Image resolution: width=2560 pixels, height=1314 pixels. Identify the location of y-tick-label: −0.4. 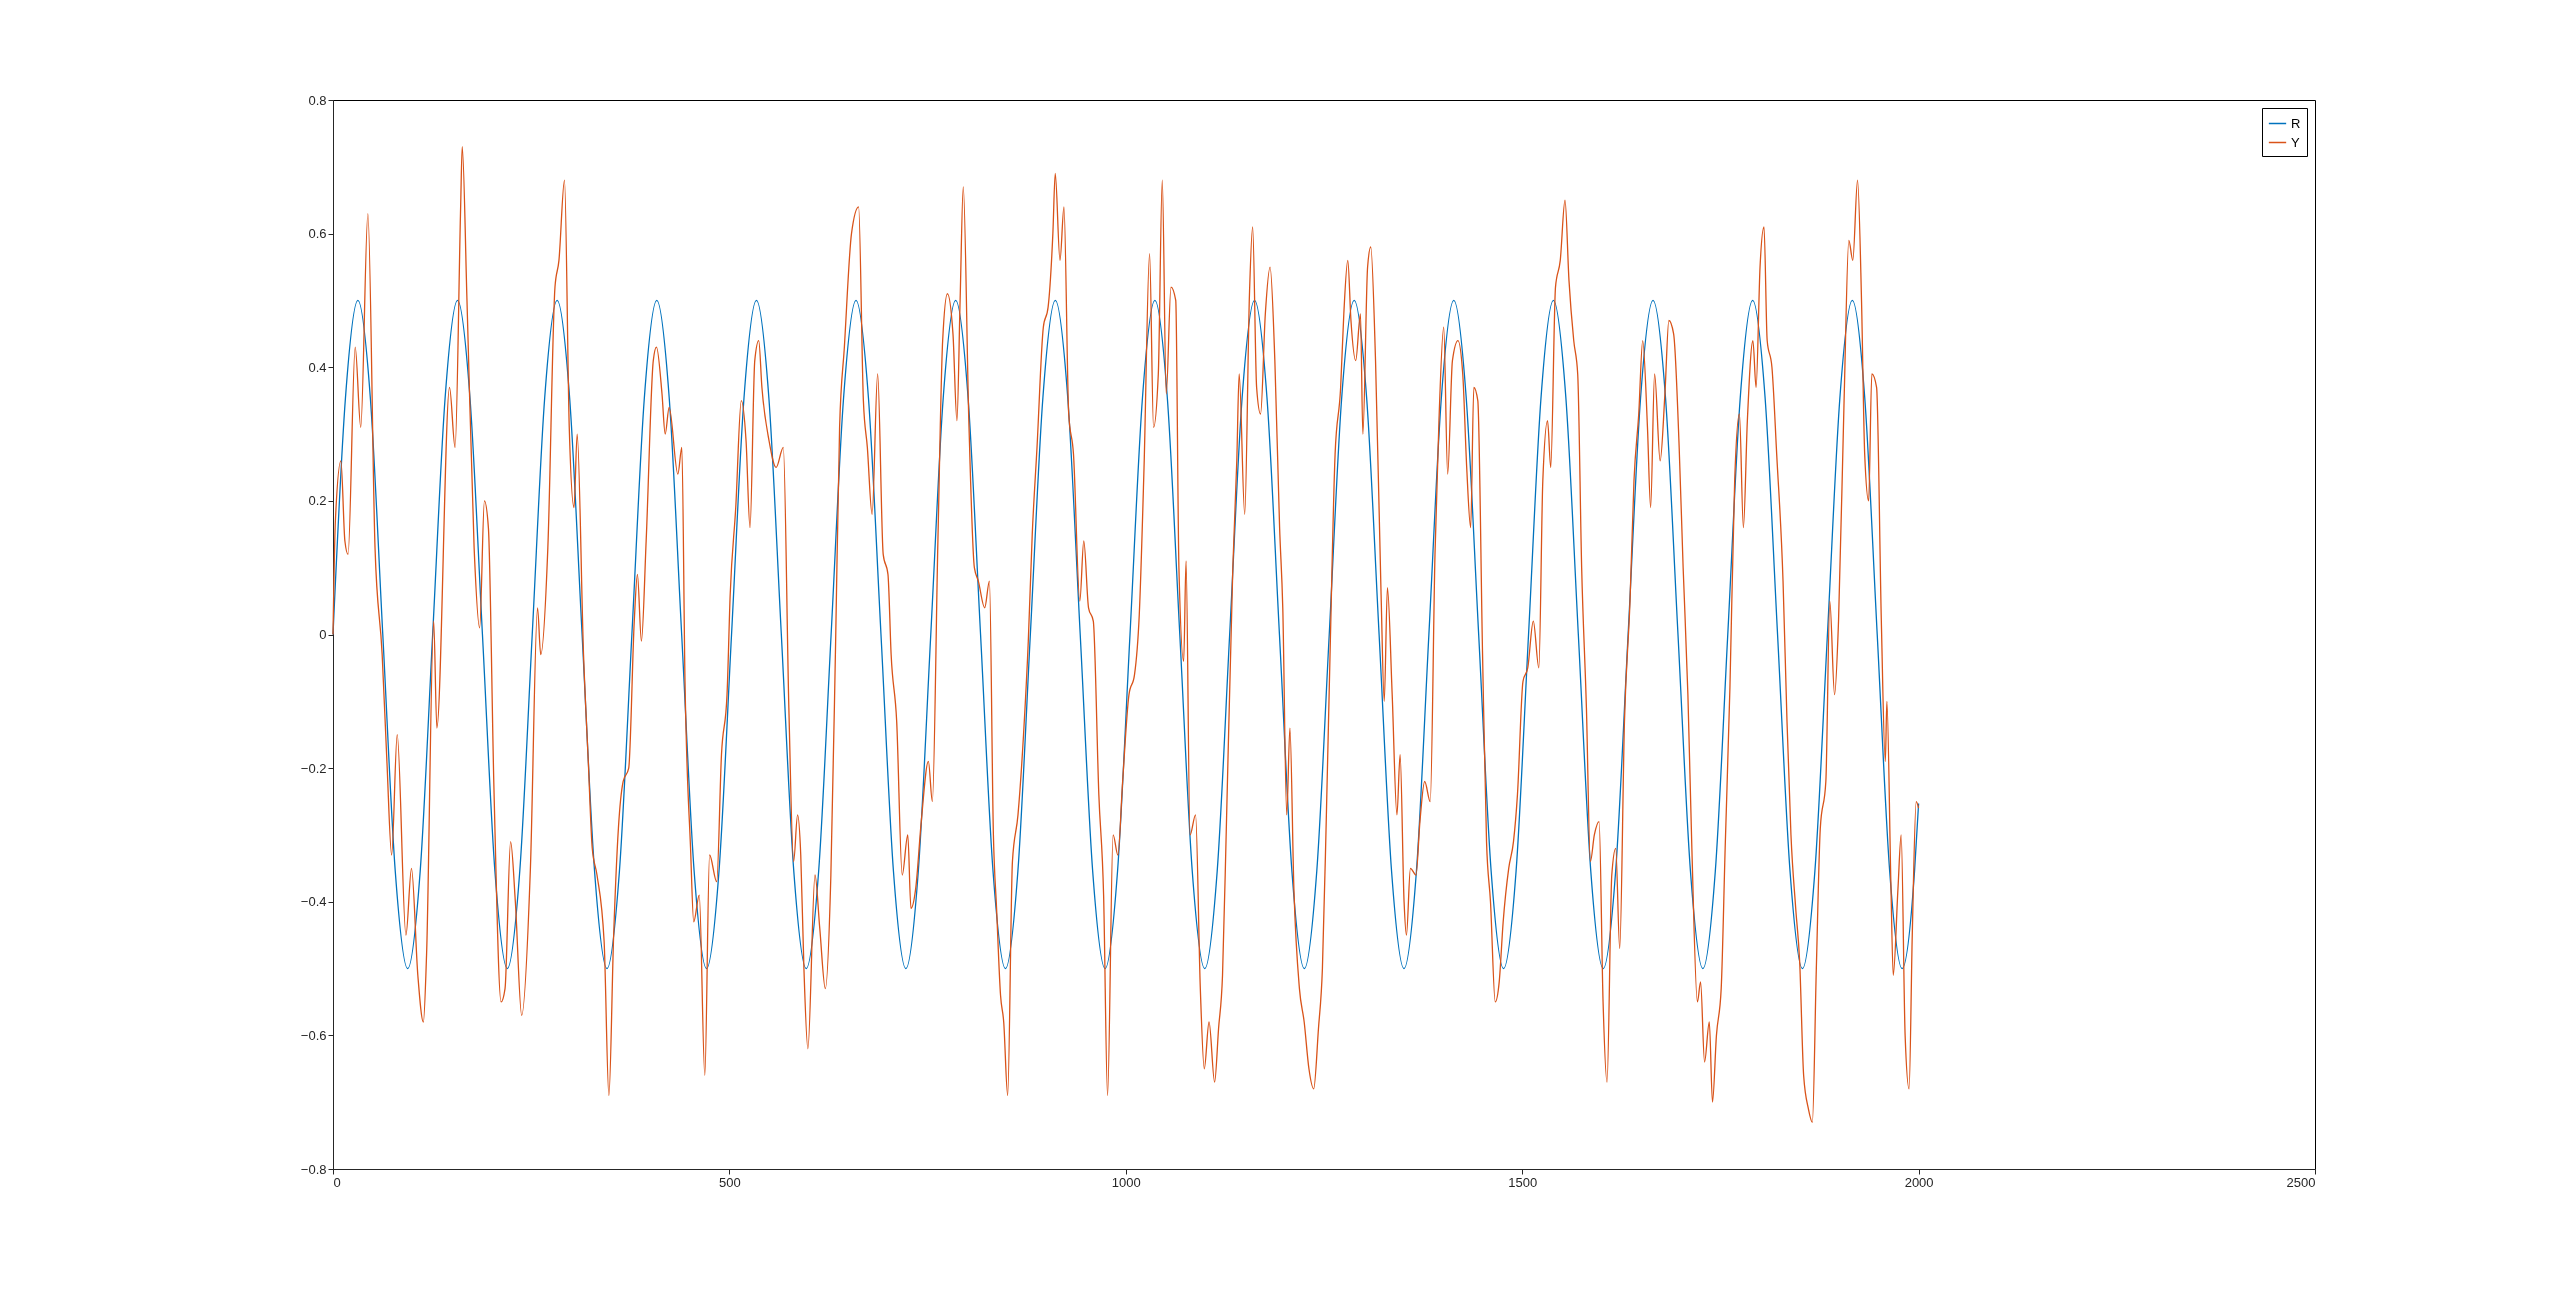
(313, 902).